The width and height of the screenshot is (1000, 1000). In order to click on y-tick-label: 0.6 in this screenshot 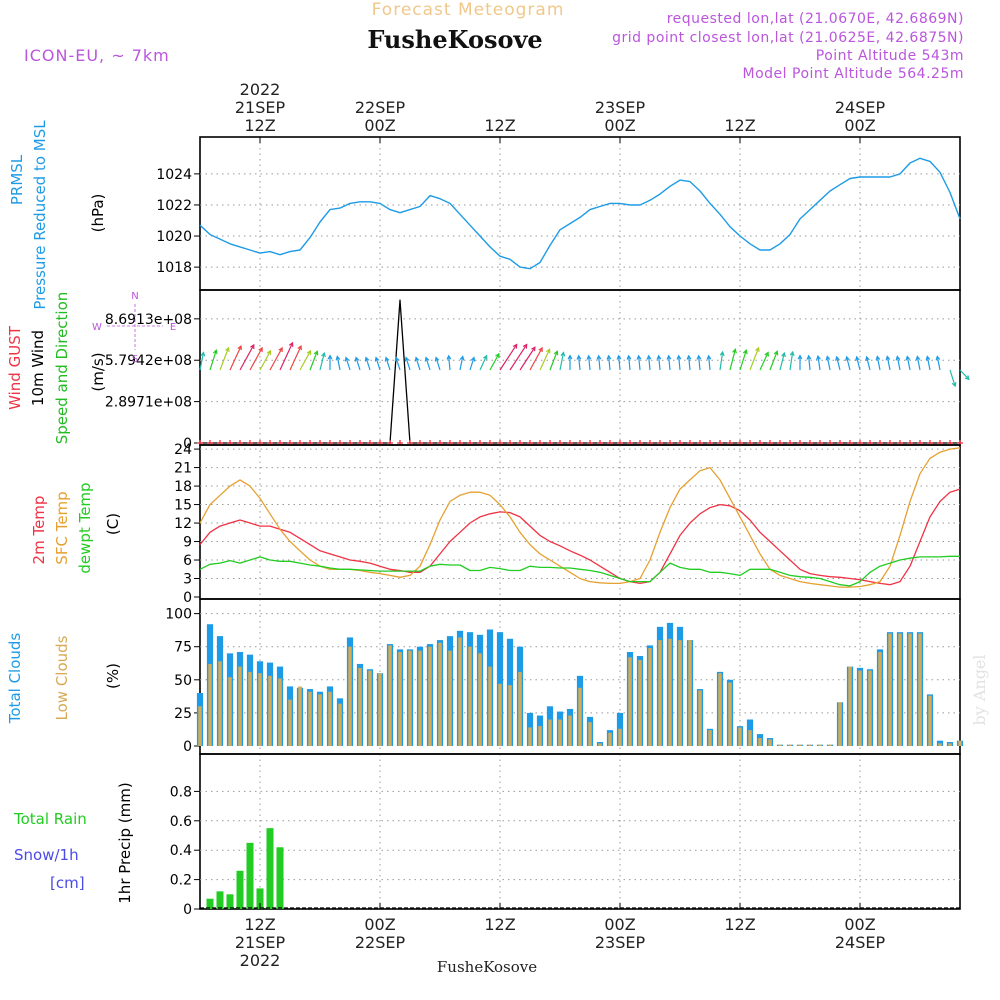, I will do `click(181, 822)`.